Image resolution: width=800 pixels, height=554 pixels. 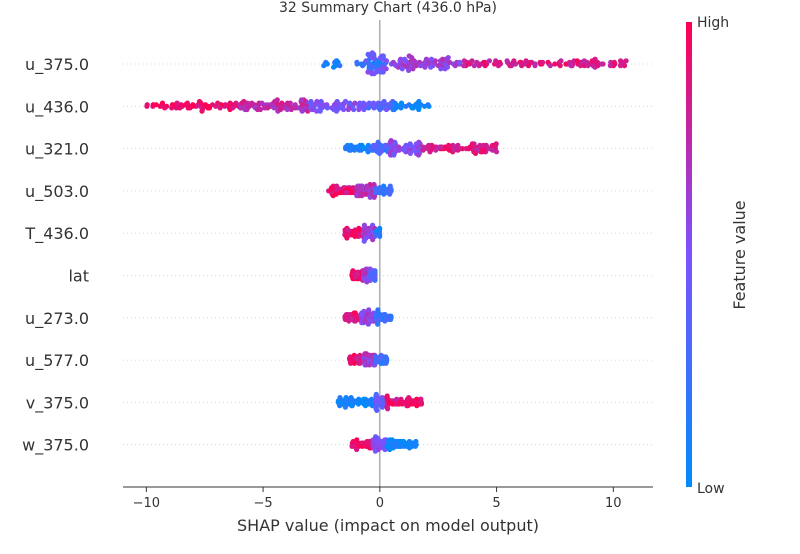 What do you see at coordinates (57, 107) in the screenshot?
I see `feature-label: u_436.0` at bounding box center [57, 107].